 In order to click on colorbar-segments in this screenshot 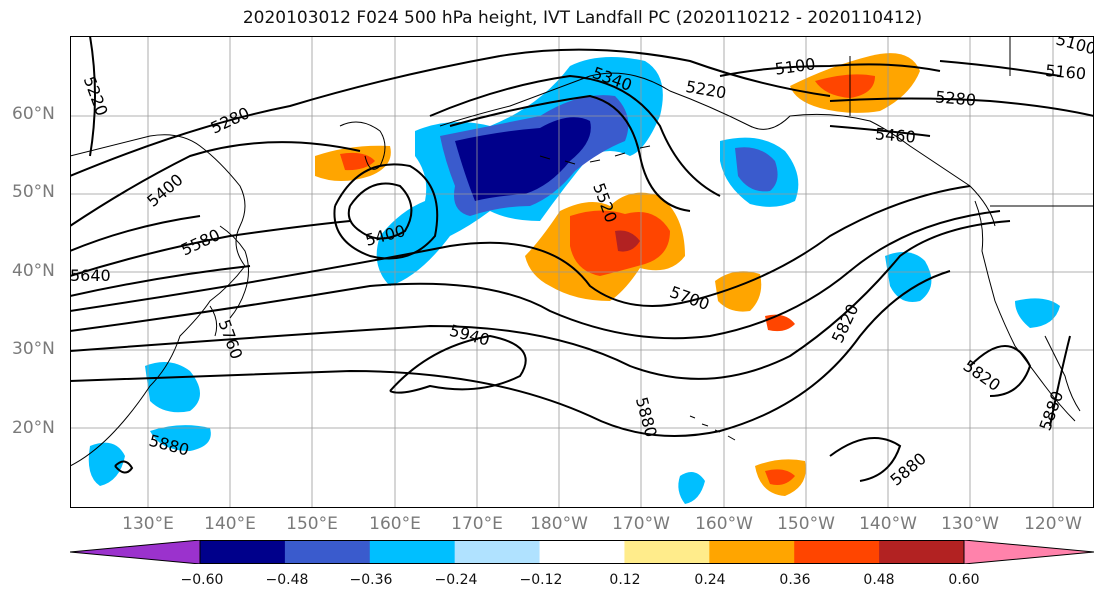, I will do `click(582, 552)`.